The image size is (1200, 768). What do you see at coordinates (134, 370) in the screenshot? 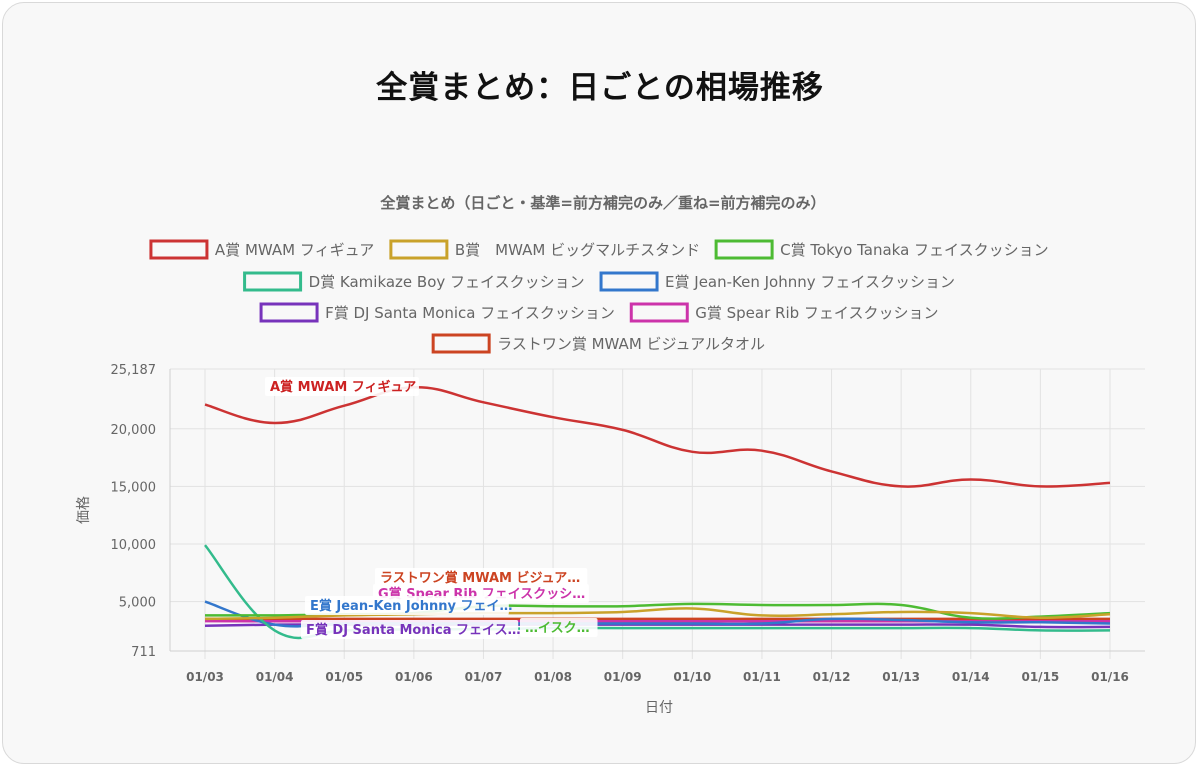
I see `y-tick-label: 25,187` at bounding box center [134, 370].